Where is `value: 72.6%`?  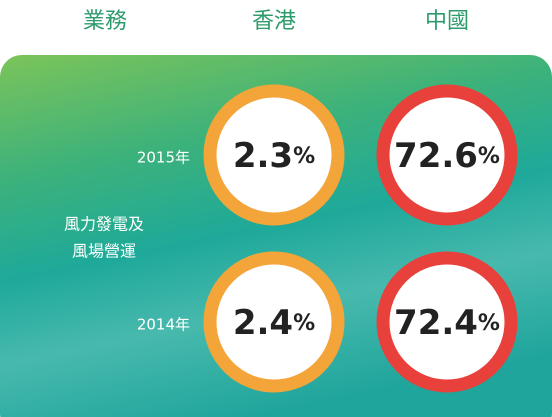
value: 72.6% is located at coordinates (447, 156).